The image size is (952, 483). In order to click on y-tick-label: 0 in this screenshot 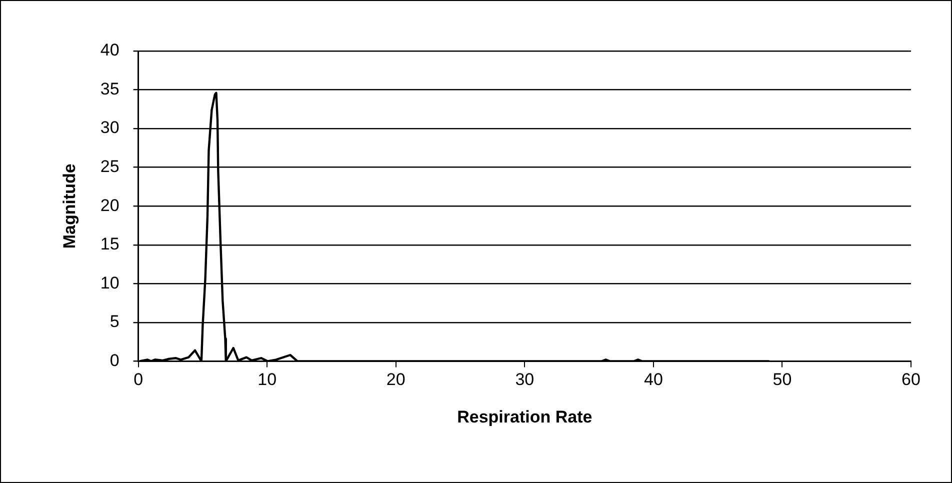, I will do `click(115, 360)`.